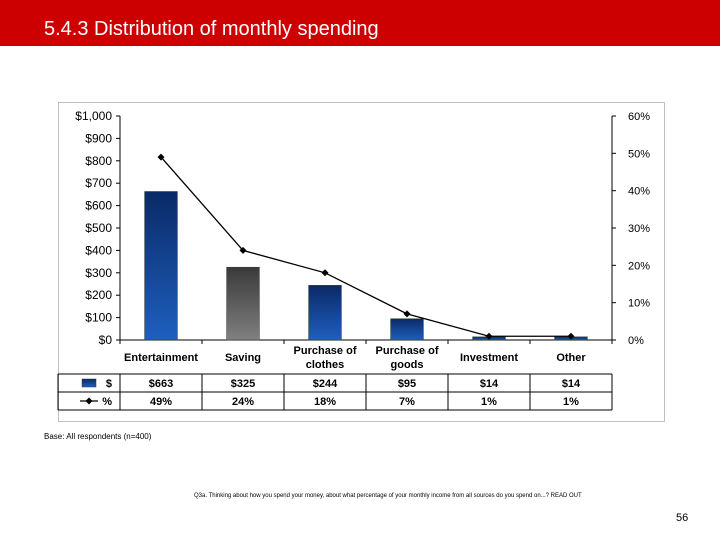 This screenshot has width=720, height=540. Describe the element at coordinates (325, 365) in the screenshot. I see `category-label: clothes` at that location.